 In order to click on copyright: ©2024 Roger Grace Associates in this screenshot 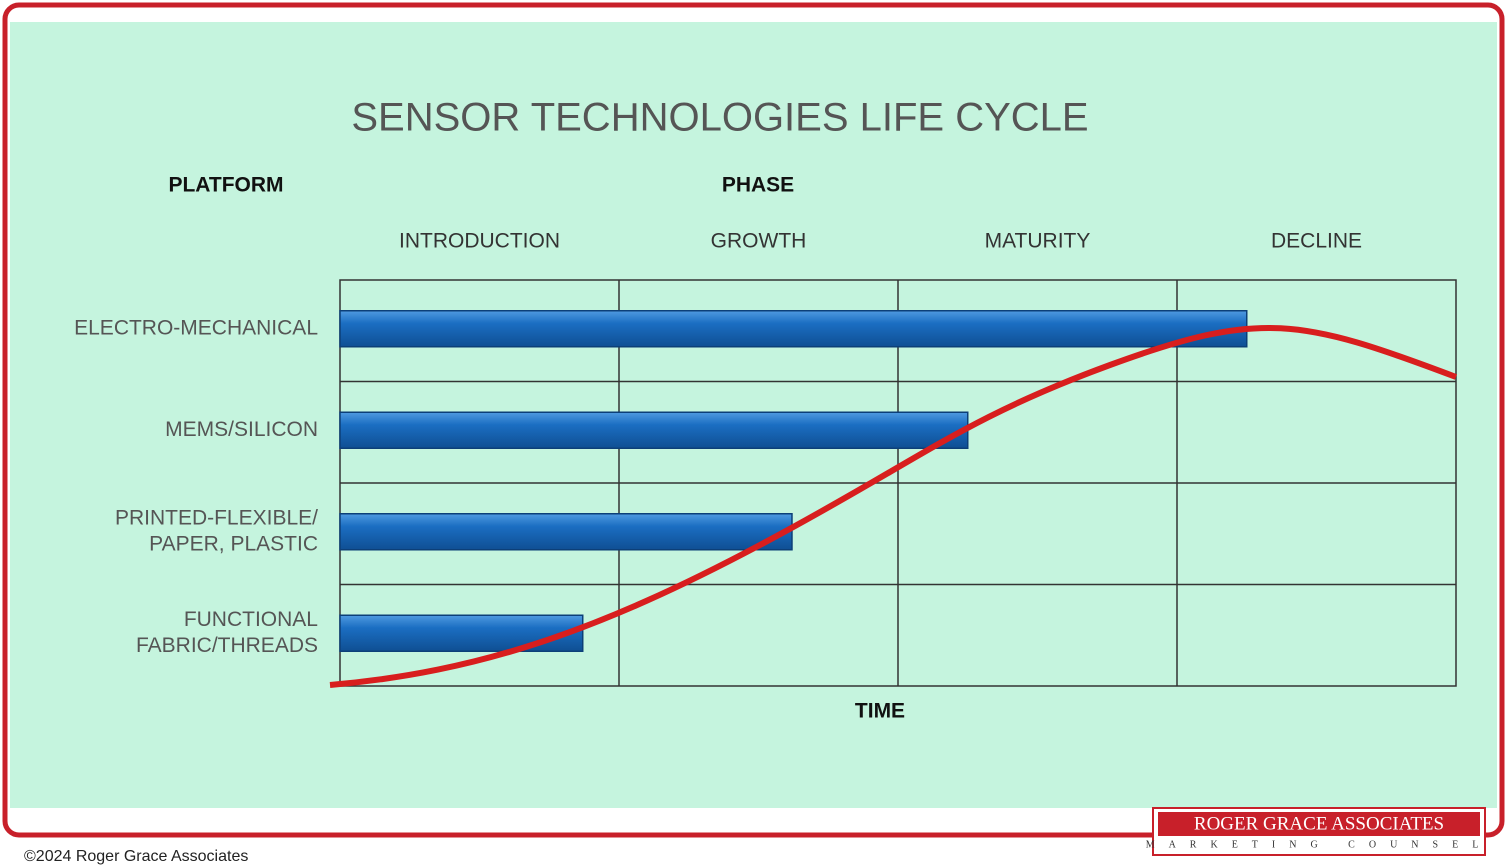, I will do `click(136, 856)`.